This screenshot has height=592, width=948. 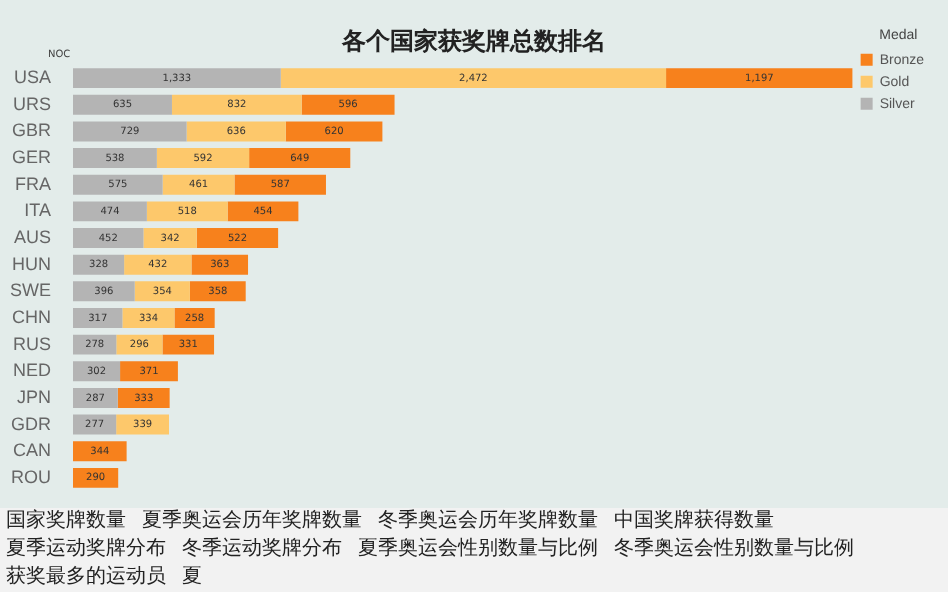 I want to click on y-tick-label: GBR, so click(x=31, y=130).